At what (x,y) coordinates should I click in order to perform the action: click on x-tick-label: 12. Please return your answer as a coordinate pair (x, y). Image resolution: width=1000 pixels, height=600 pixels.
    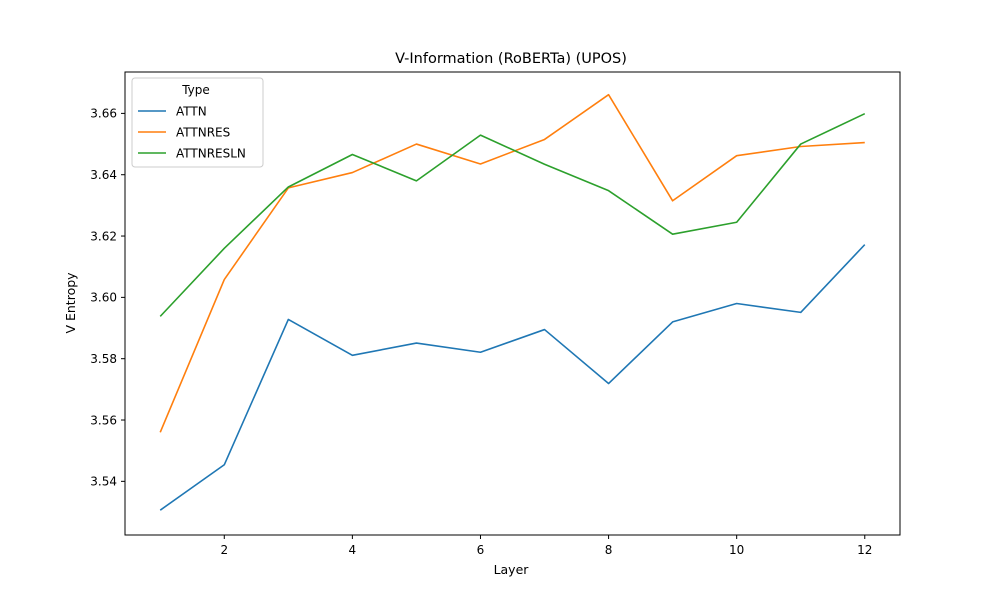
    Looking at the image, I should click on (864, 550).